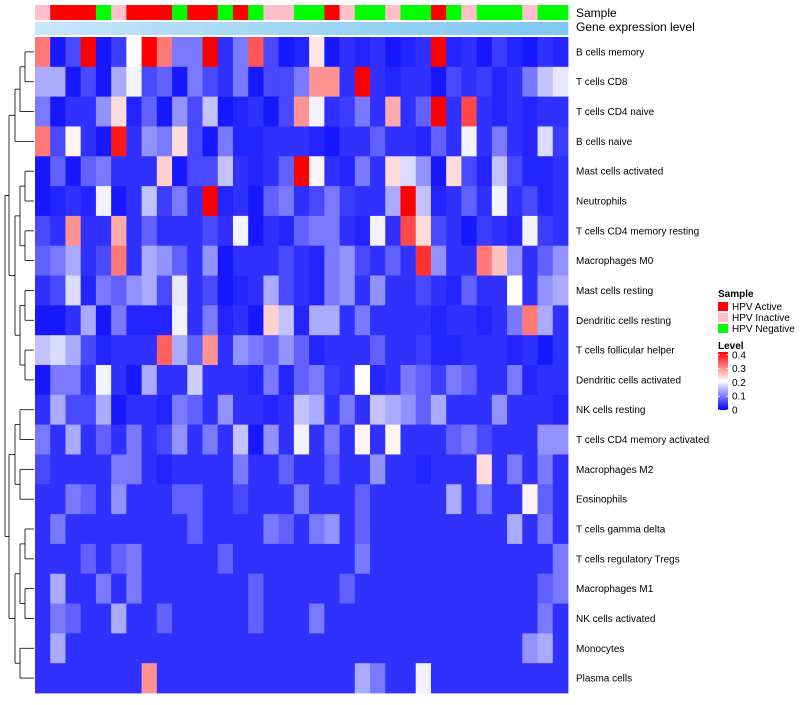 This screenshot has height=705, width=800. What do you see at coordinates (625, 351) in the screenshot?
I see `row-label: T cells follicular helper` at bounding box center [625, 351].